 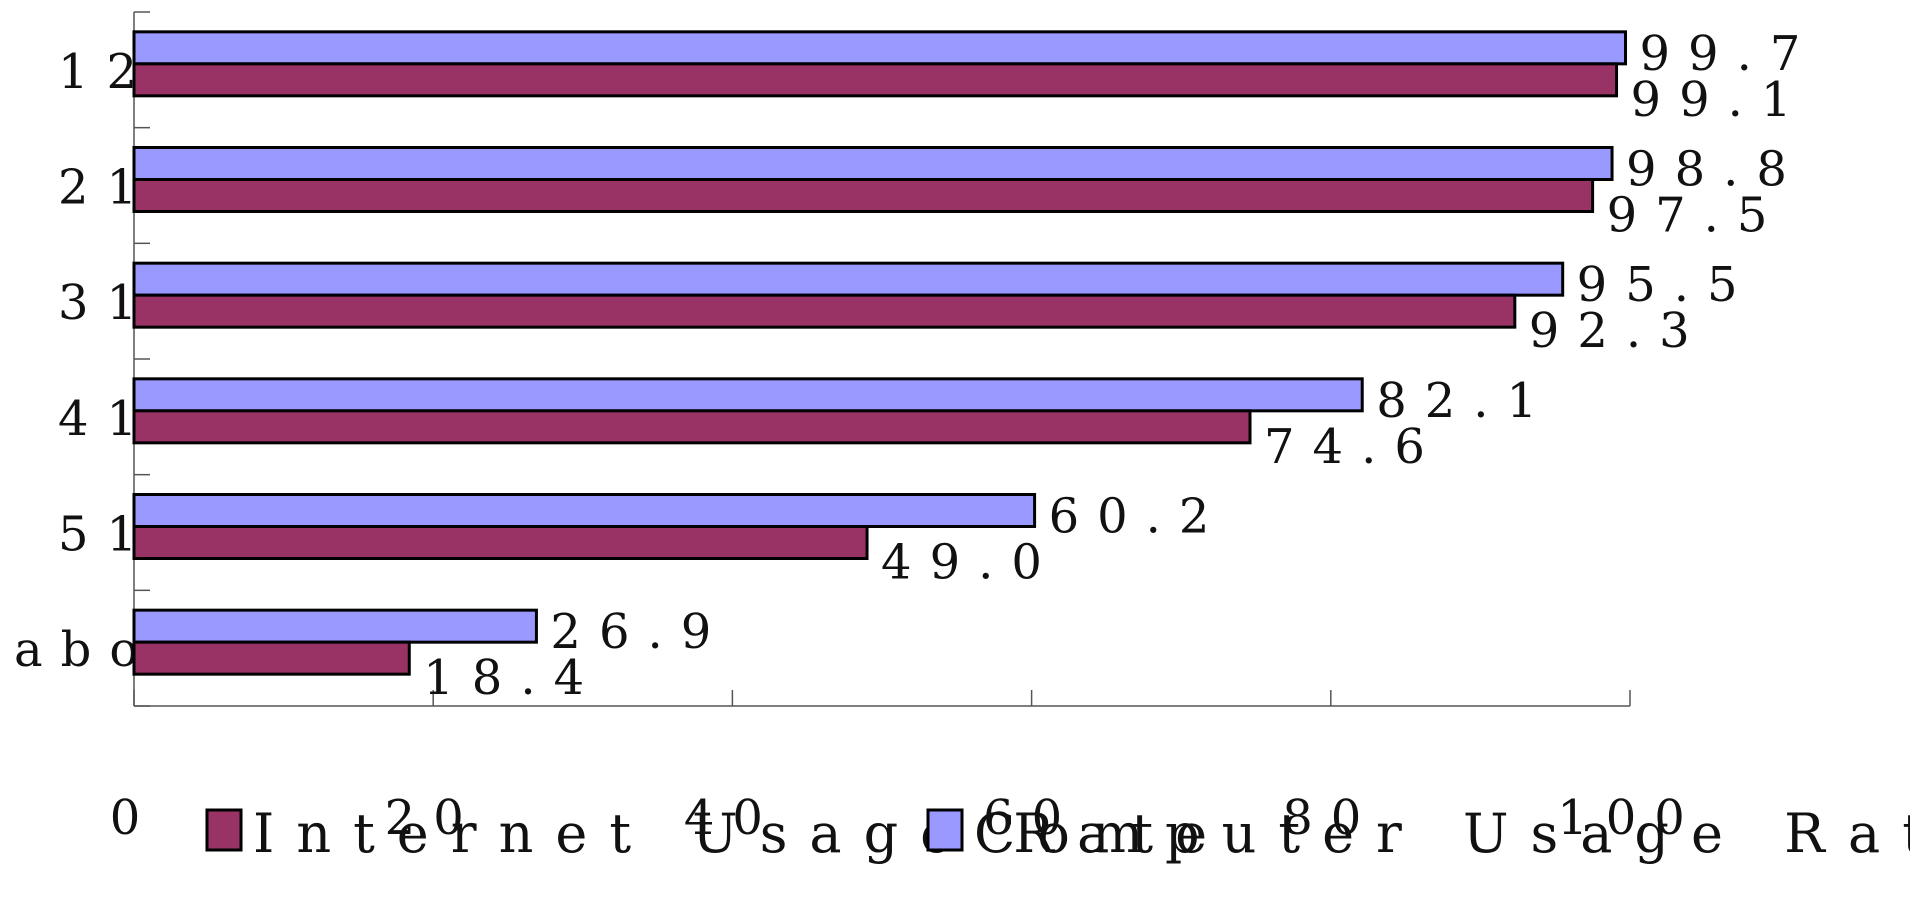 I want to click on data-label: 60.2, so click(x=1138, y=517).